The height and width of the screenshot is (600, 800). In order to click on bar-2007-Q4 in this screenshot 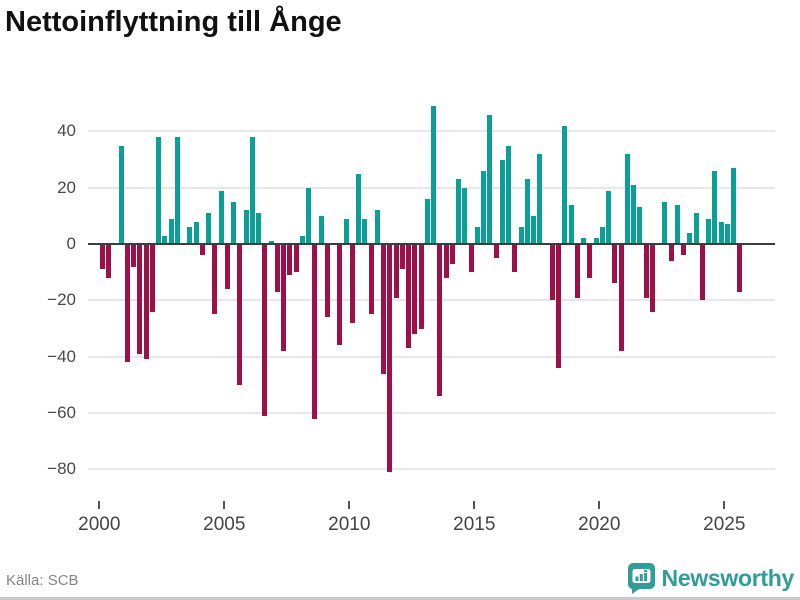, I will do `click(296, 258)`.